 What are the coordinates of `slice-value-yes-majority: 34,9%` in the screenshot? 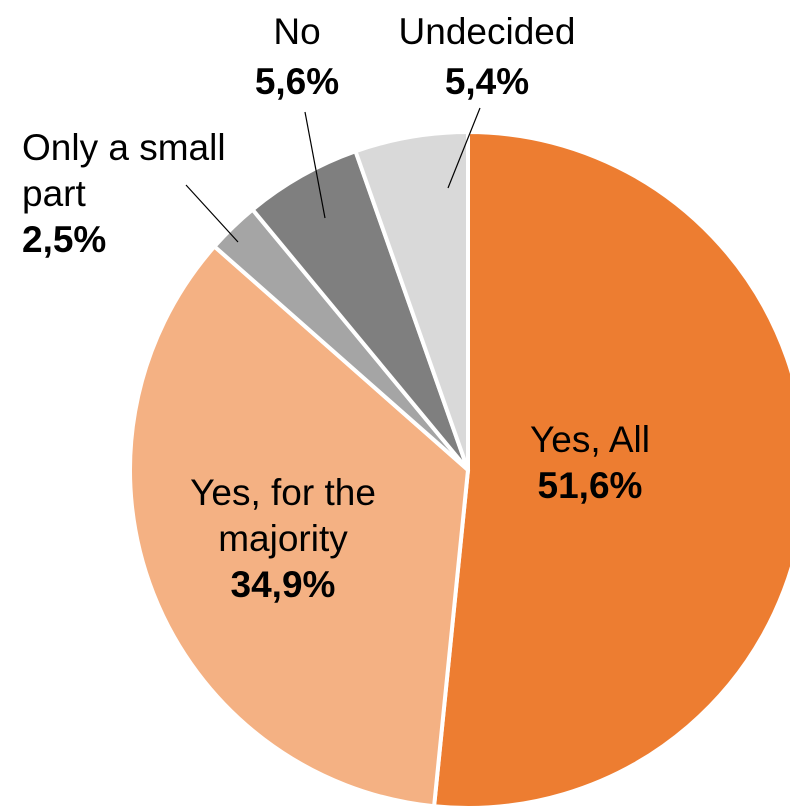 It's located at (283, 584).